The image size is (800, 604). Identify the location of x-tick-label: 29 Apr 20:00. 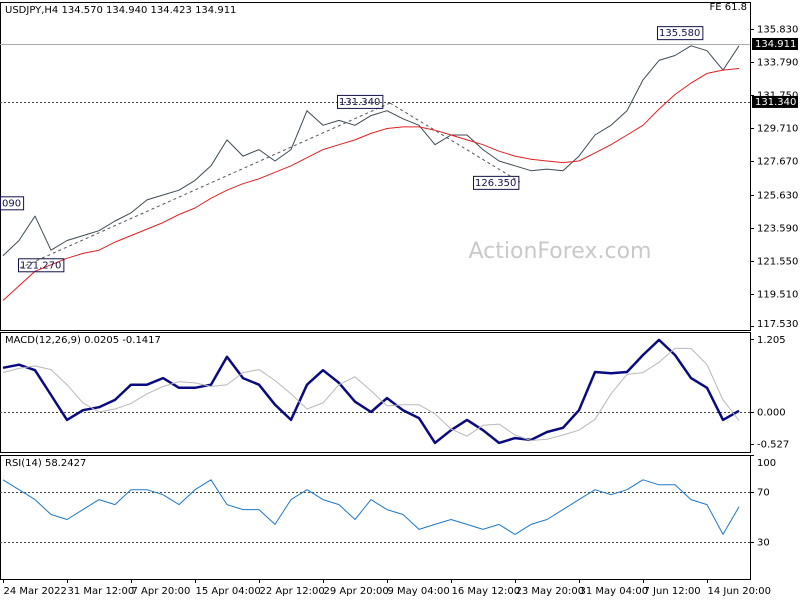
(356, 591).